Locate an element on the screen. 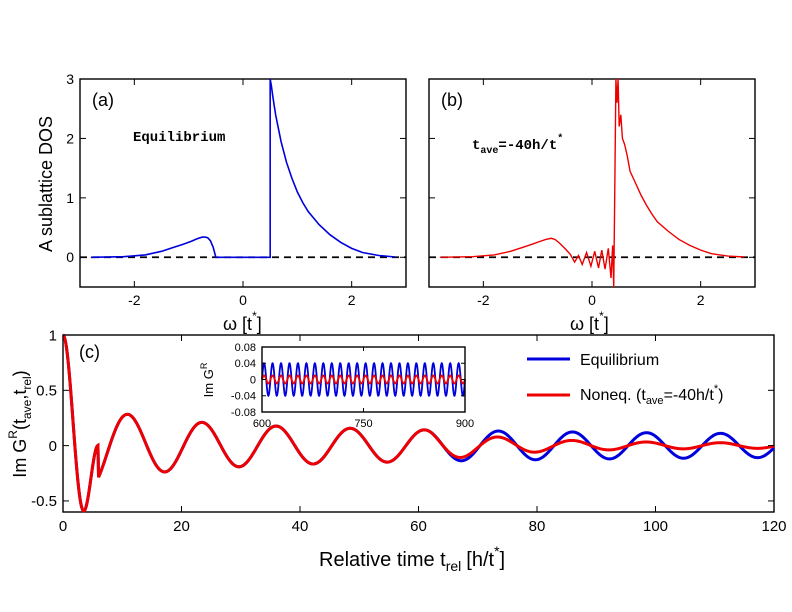  panel-a-ylabel: A sublattice DOS is located at coordinates (46, 184).